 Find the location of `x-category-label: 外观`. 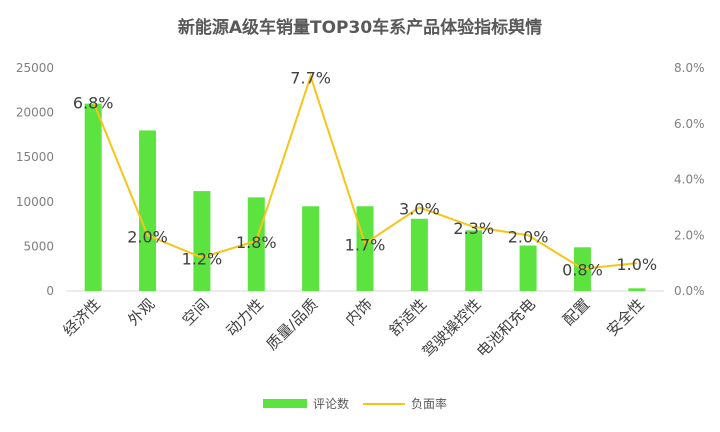

x-category-label: 外观 is located at coordinates (141, 312).